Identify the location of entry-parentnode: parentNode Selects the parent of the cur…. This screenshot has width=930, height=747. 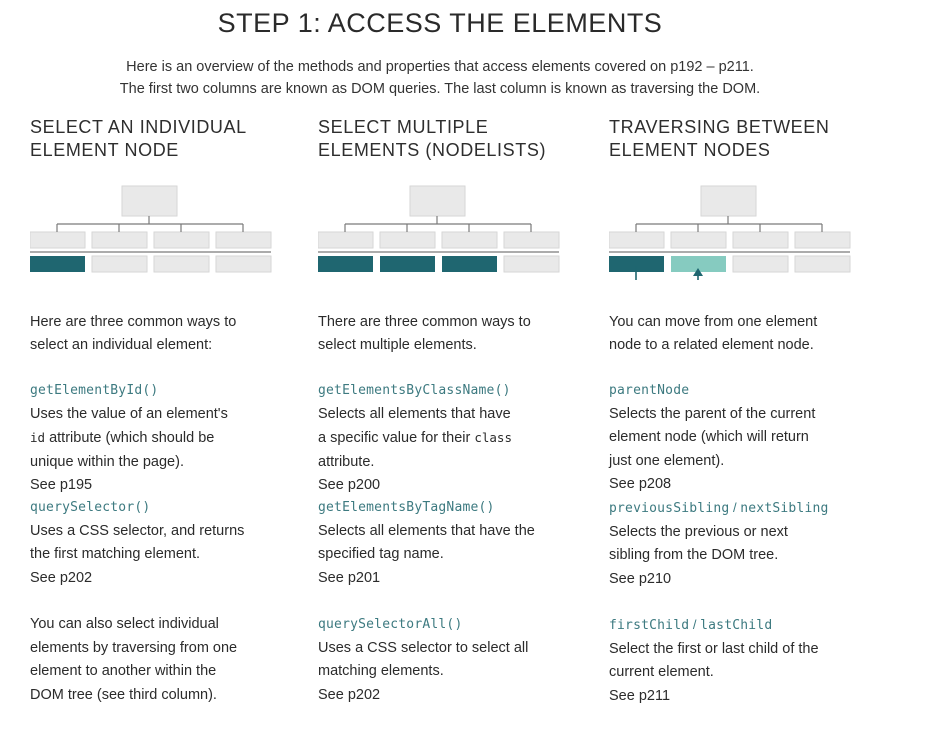
(749, 438).